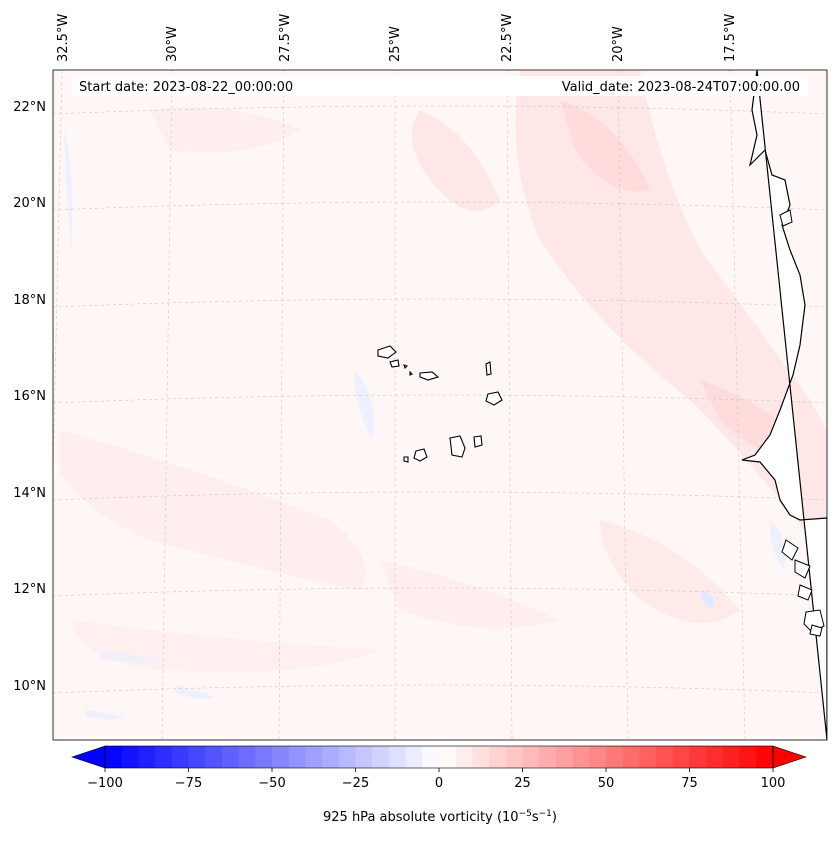 The width and height of the screenshot is (837, 843). I want to click on lon-label: 17.5°W, so click(730, 38).